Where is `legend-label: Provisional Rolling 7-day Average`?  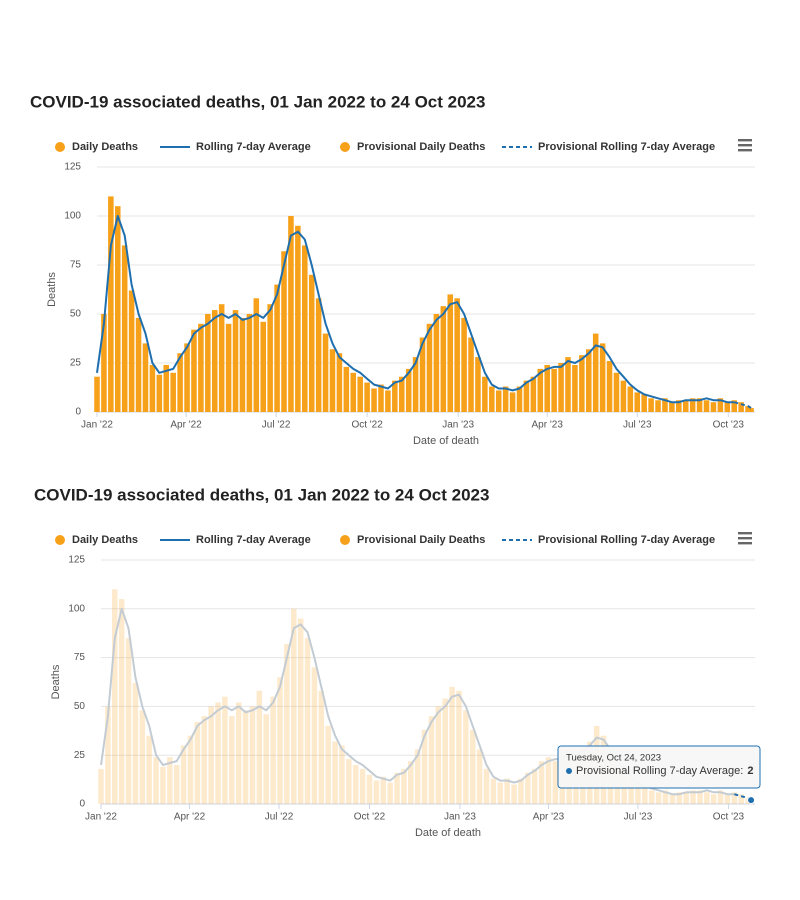 legend-label: Provisional Rolling 7-day Average is located at coordinates (626, 540).